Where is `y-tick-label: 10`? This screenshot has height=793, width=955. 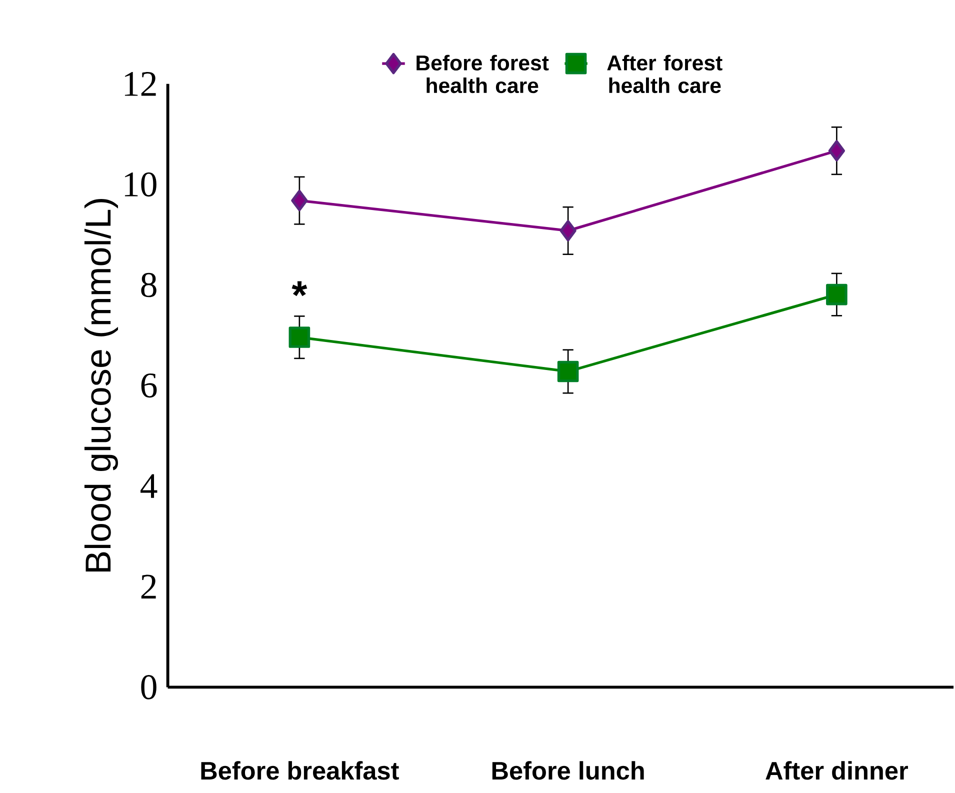 y-tick-label: 10 is located at coordinates (140, 184).